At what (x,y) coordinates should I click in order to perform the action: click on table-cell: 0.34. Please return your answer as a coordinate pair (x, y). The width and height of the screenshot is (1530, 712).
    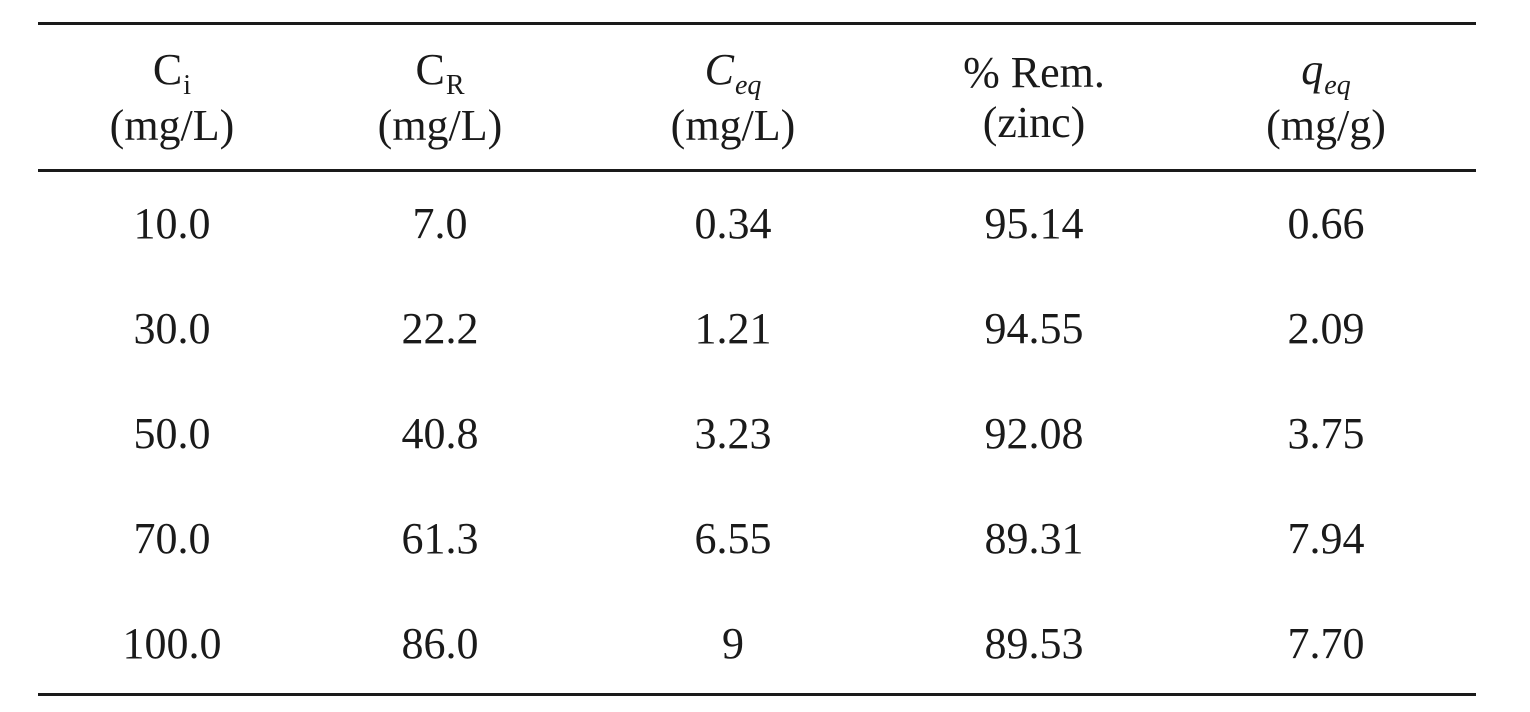
    Looking at the image, I should click on (733, 223).